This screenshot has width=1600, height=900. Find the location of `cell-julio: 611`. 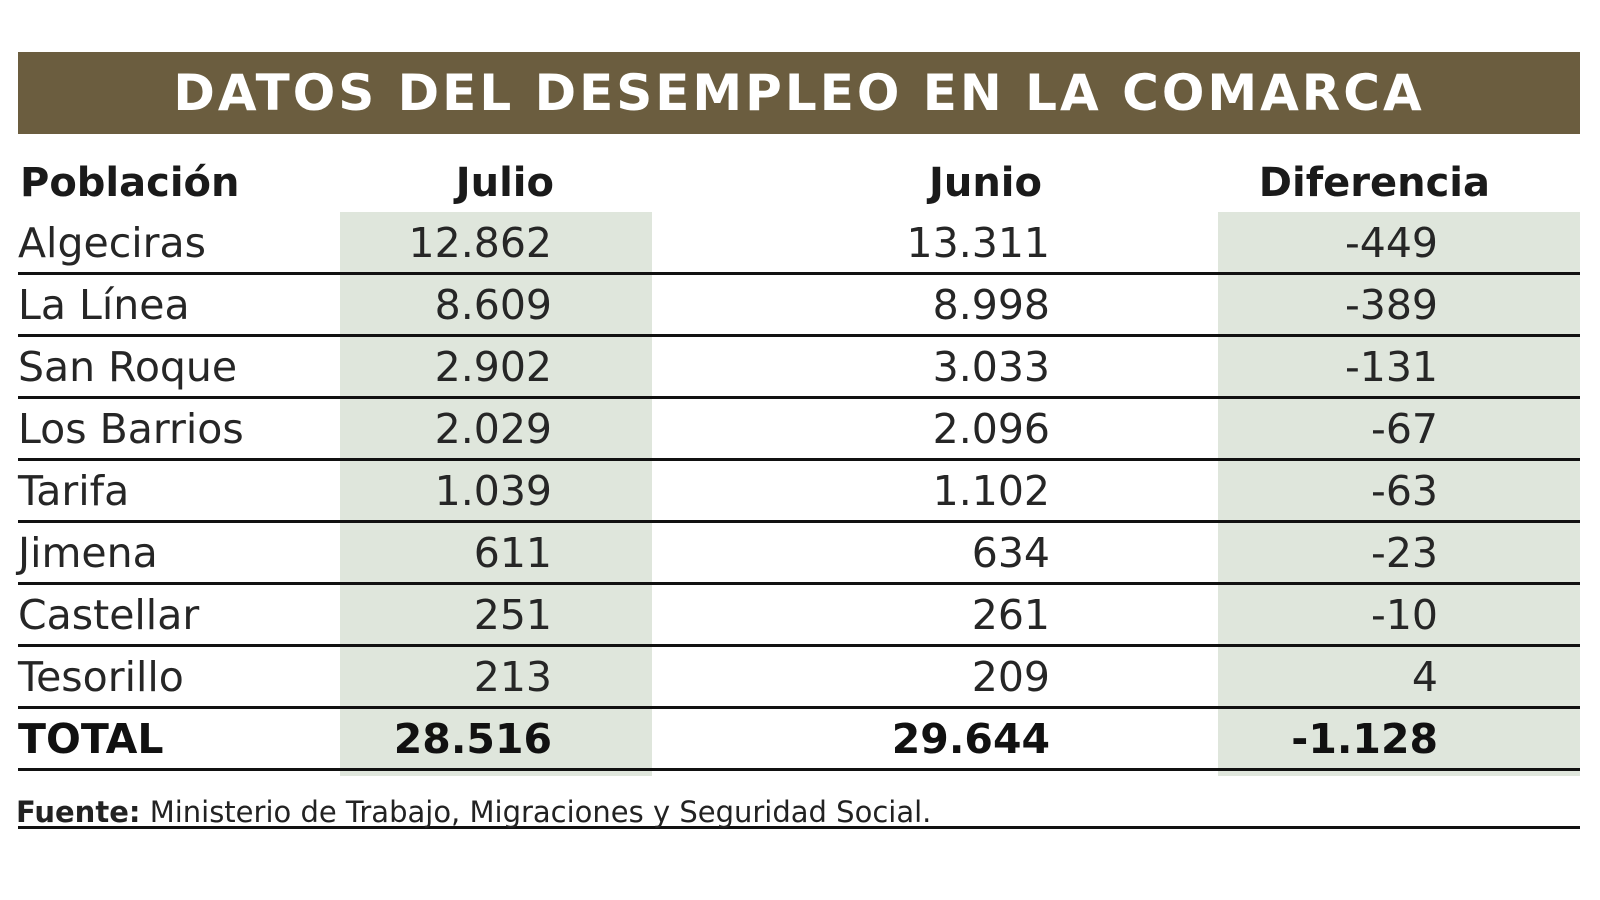

cell-julio: 611 is located at coordinates (512, 553).